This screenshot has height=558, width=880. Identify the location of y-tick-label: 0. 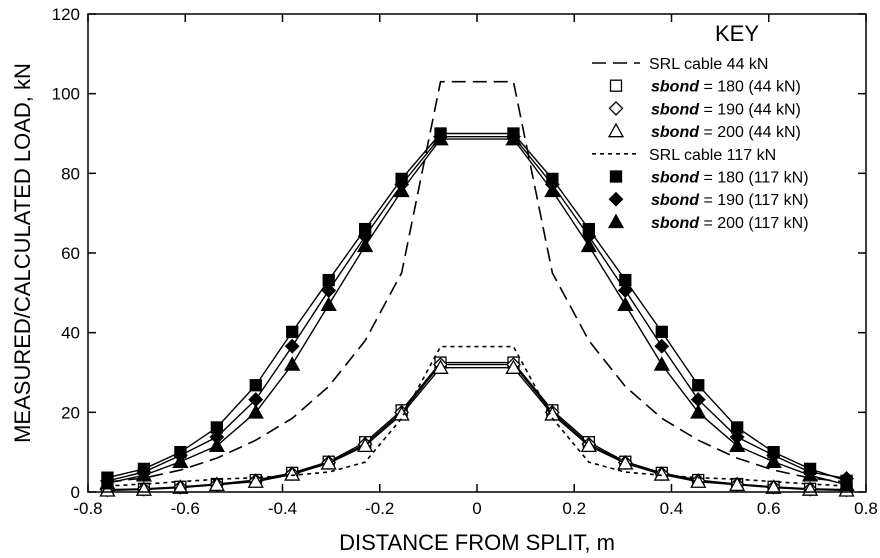
(75, 492).